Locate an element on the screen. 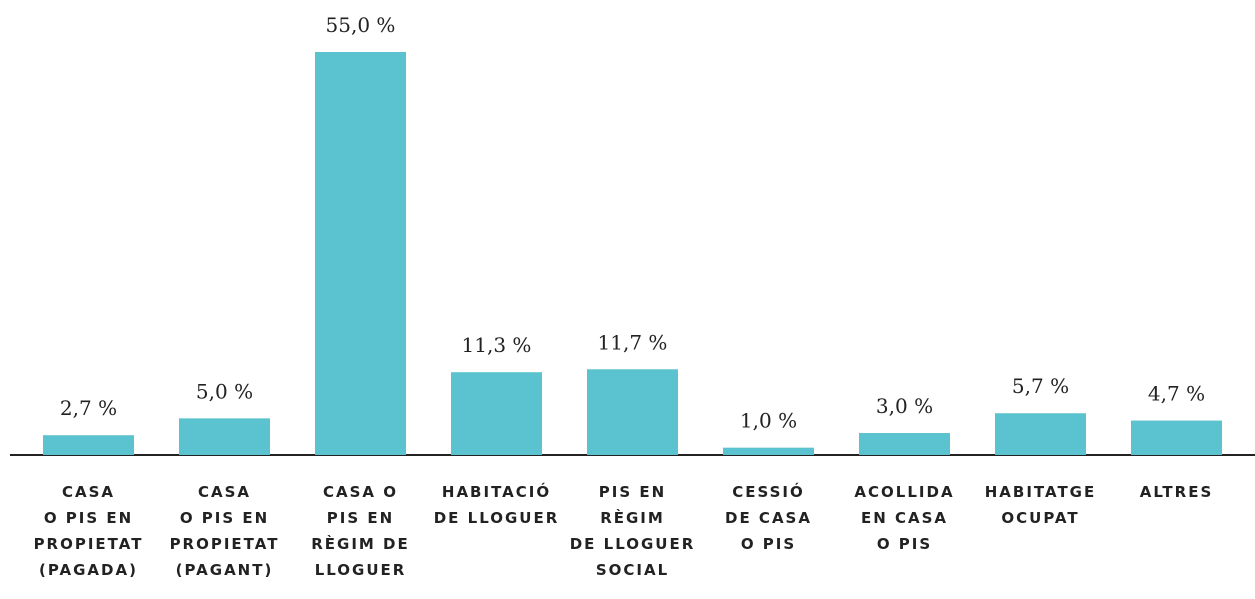 The height and width of the screenshot is (599, 1255). value-label: 1,0 % is located at coordinates (768, 421).